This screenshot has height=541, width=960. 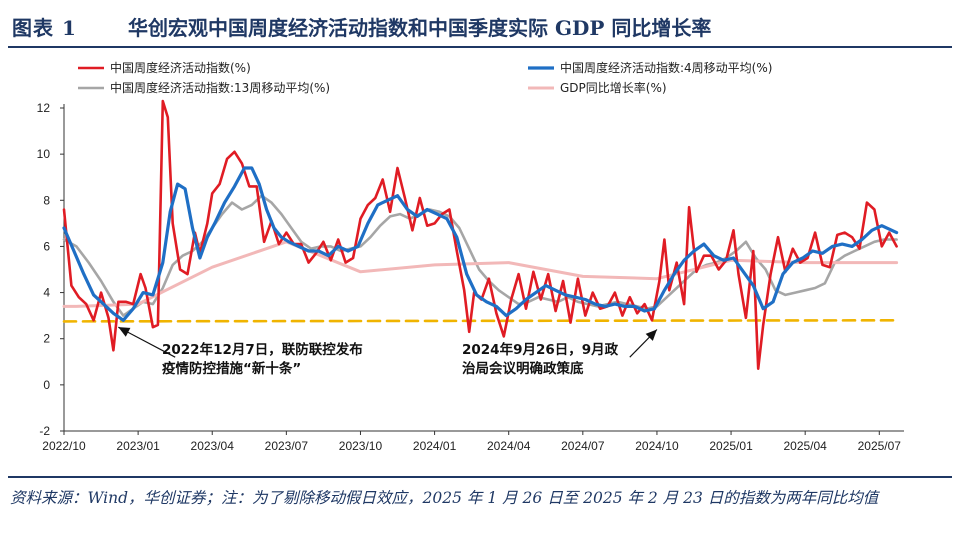 I want to click on annotation-text: 治局会议明确政策底, so click(x=523, y=368).